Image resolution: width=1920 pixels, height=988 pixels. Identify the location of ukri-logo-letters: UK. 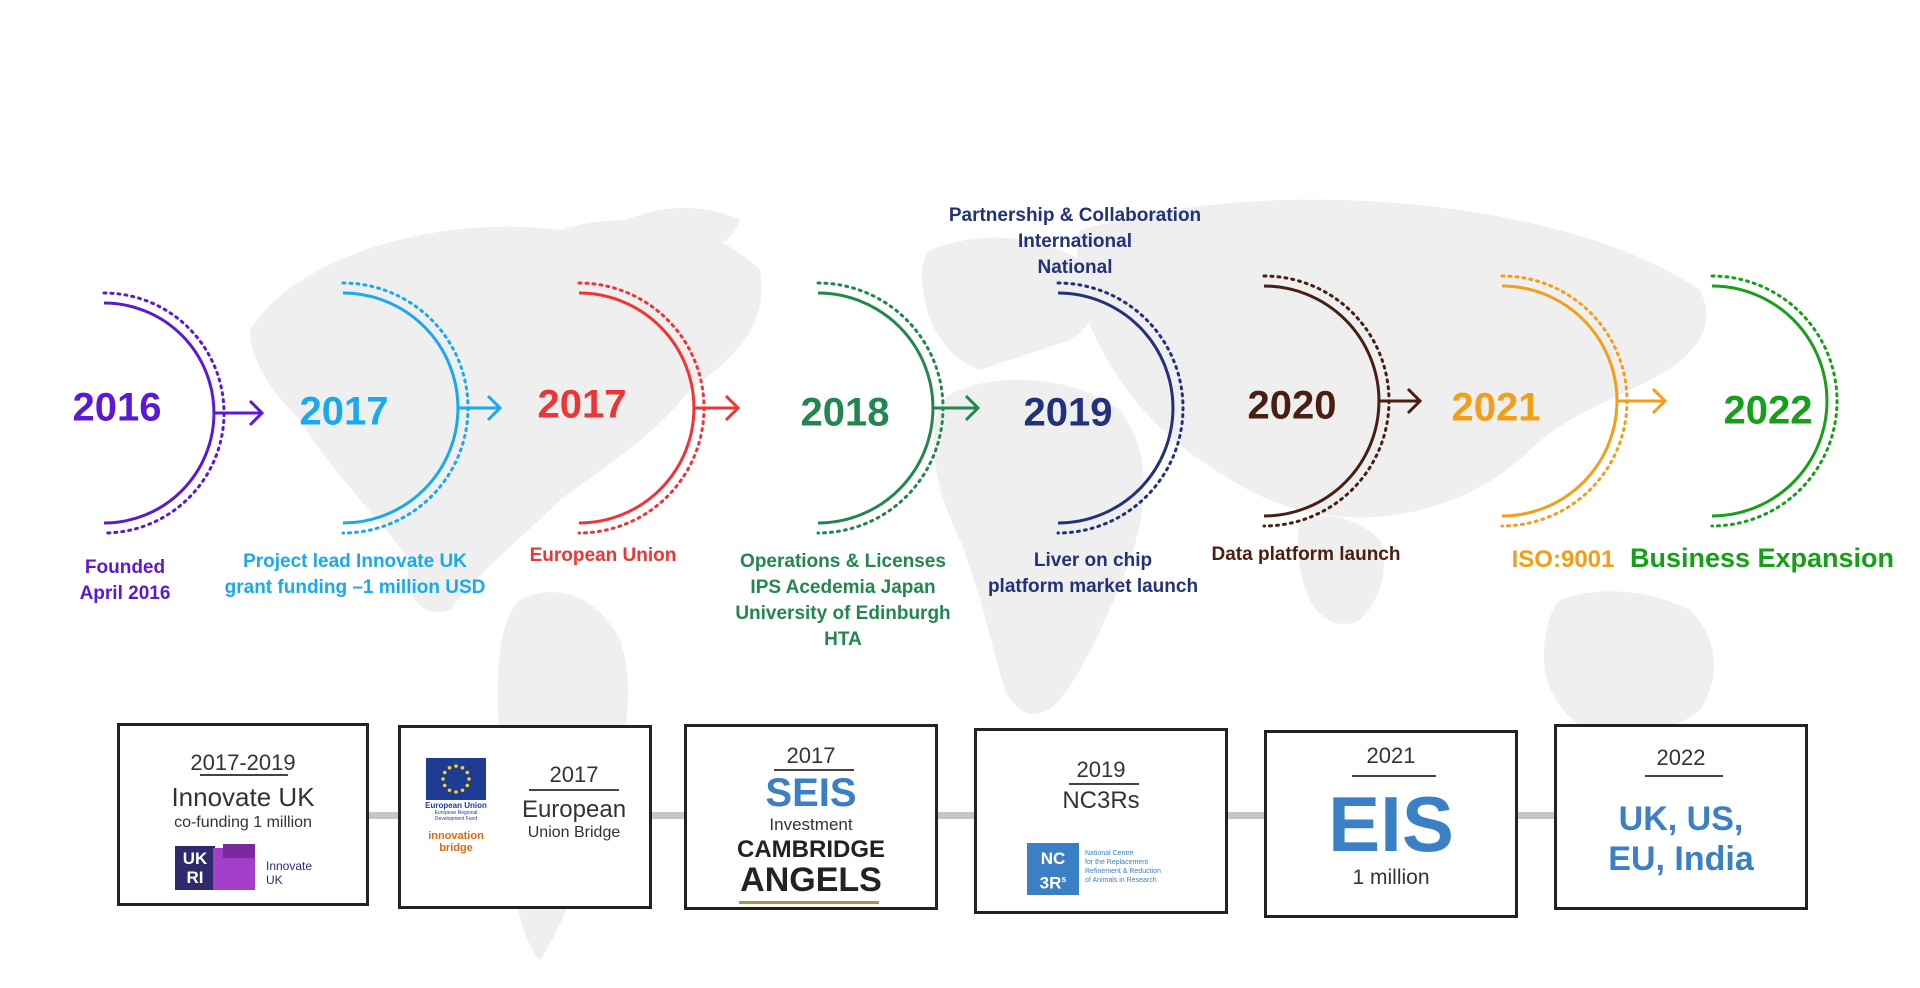
(195, 858).